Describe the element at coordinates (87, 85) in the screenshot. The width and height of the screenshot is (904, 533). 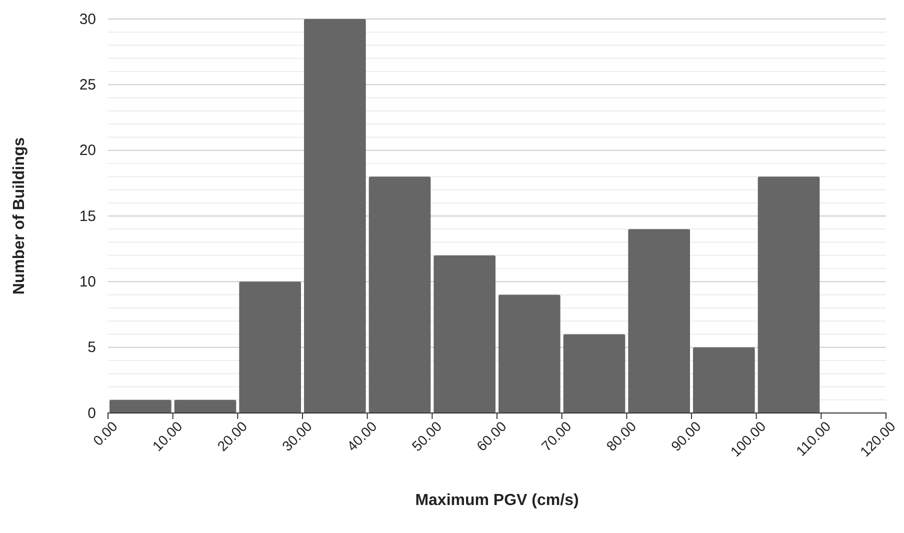
I see `y-tick-label: 25` at that location.